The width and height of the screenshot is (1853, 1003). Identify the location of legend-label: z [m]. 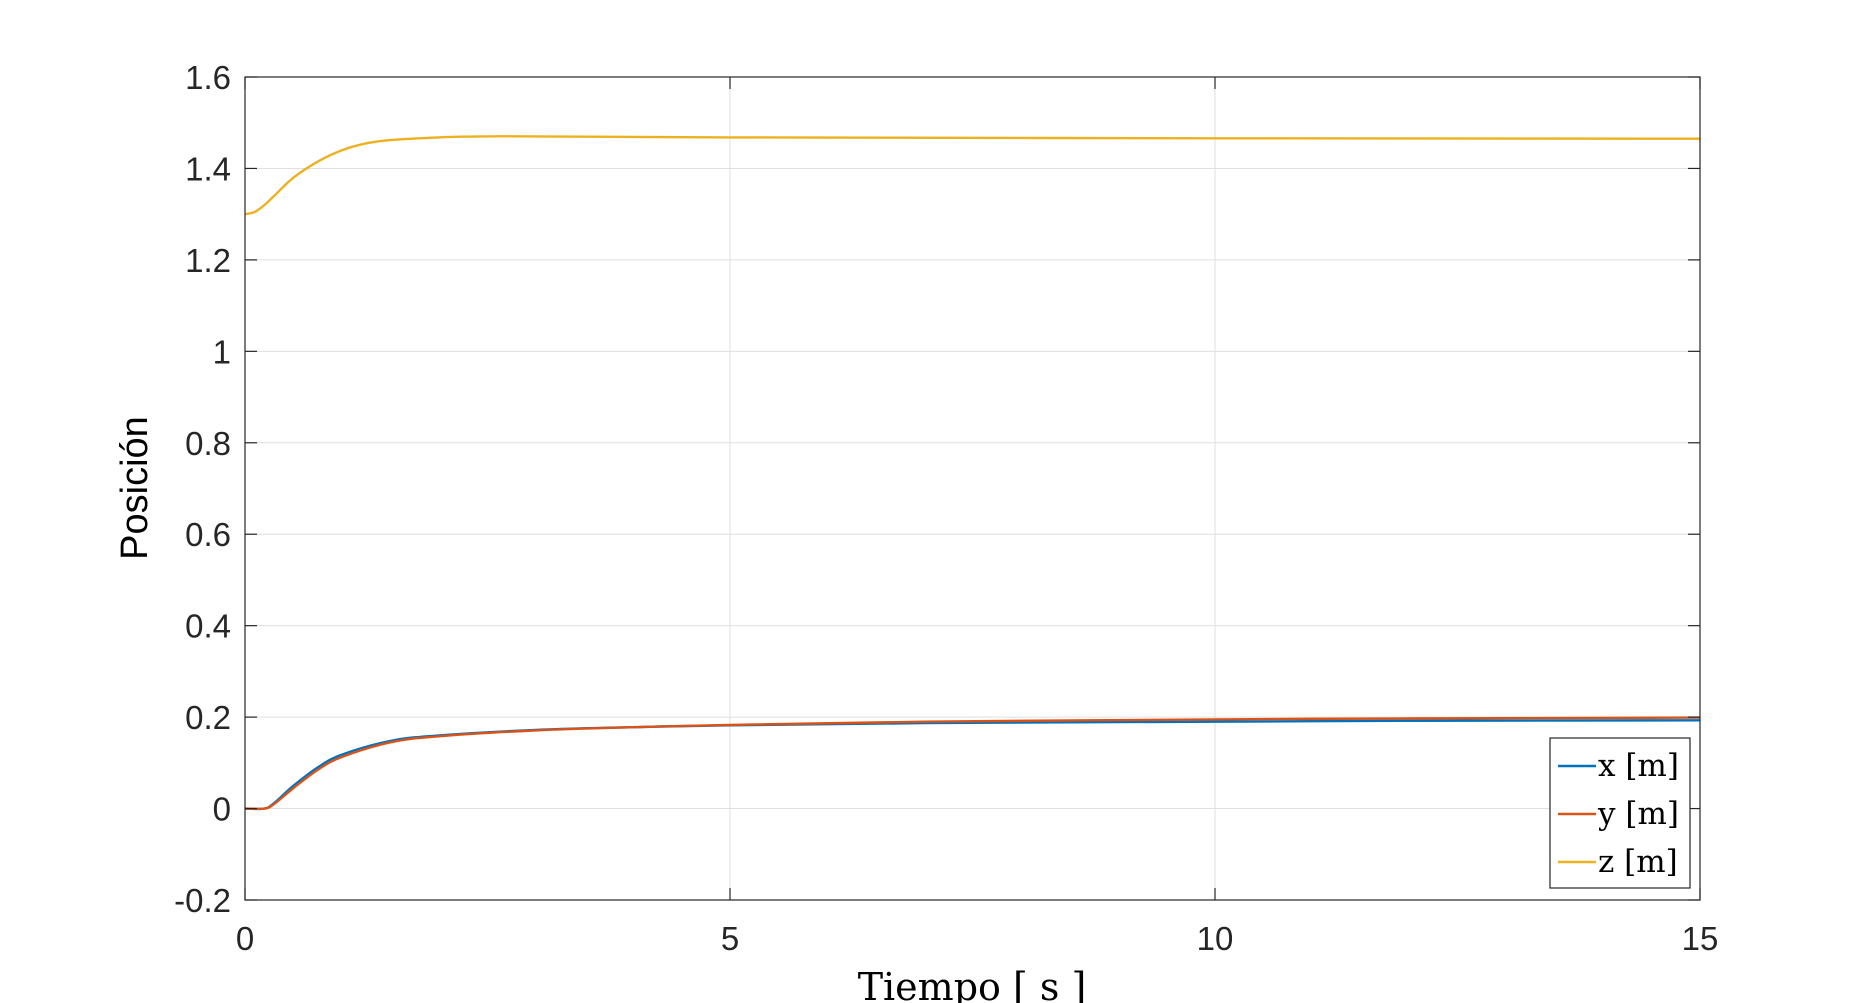
(1638, 862).